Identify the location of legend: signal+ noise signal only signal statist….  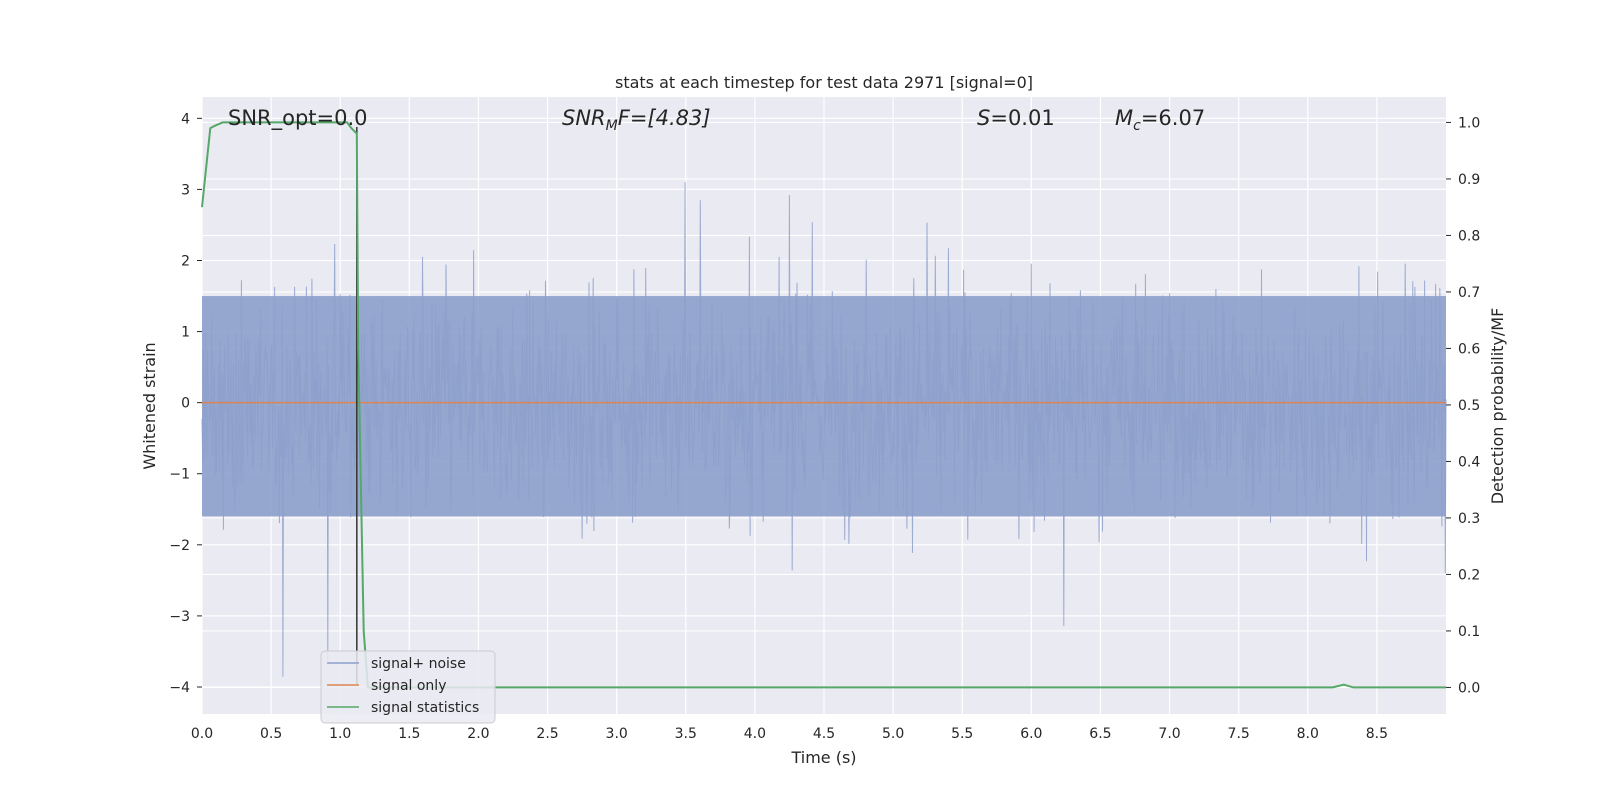
(408, 687).